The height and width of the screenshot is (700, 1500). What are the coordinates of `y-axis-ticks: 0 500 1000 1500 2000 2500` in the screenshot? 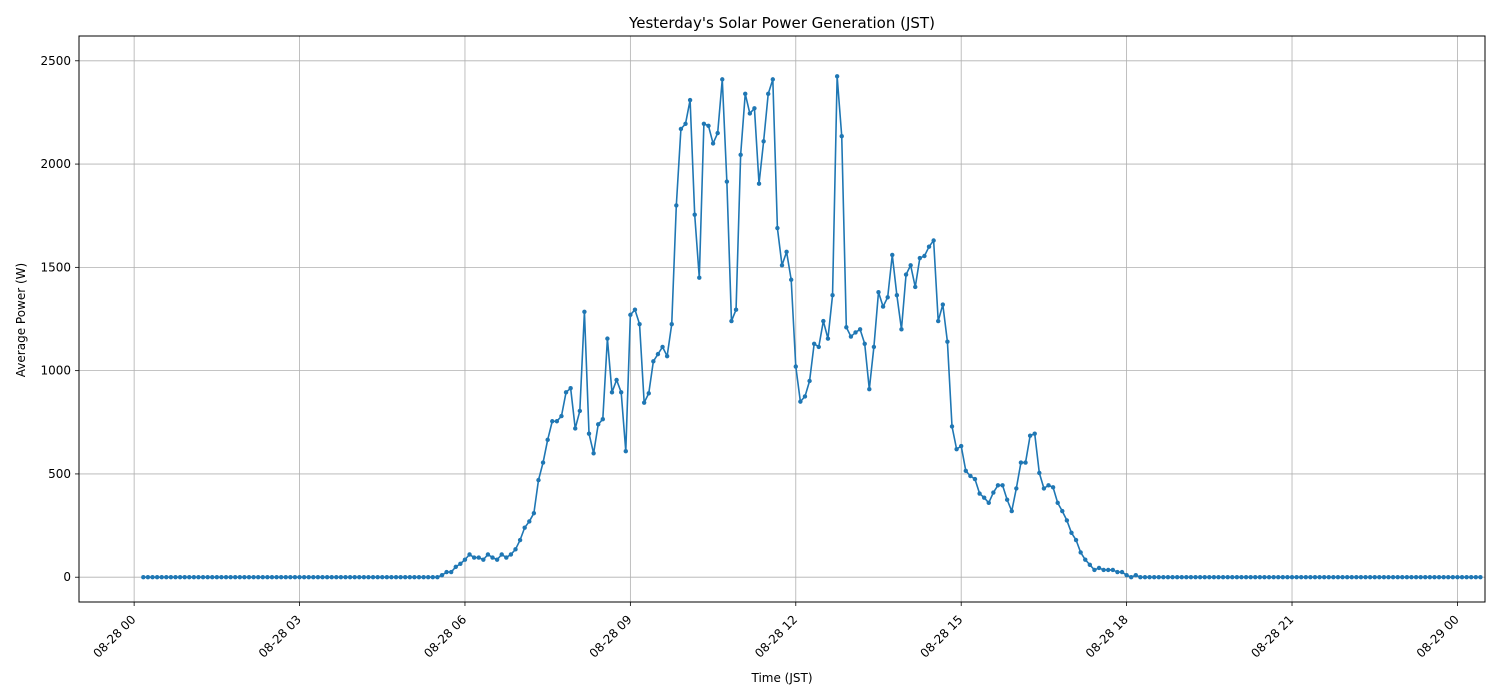 It's located at (59, 319).